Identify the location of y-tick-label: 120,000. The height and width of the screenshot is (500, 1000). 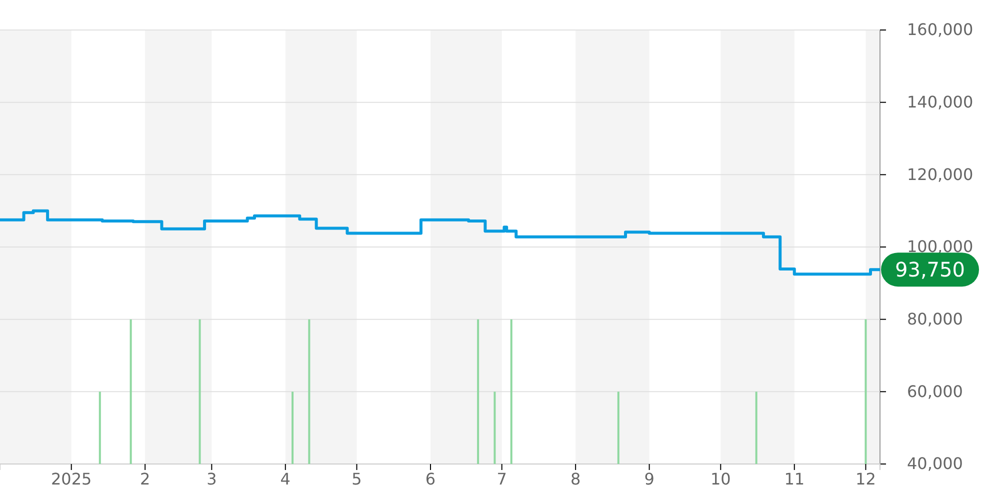
(940, 174).